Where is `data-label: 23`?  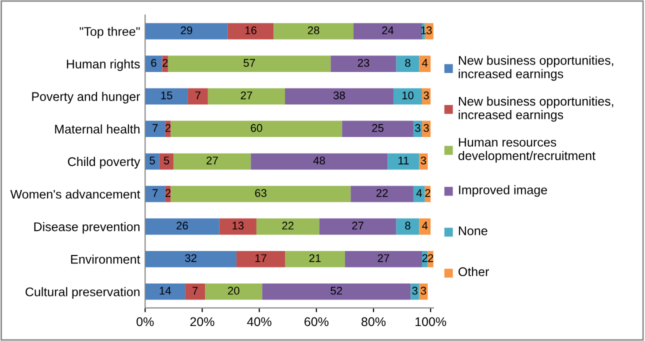 data-label: 23 is located at coordinates (364, 62).